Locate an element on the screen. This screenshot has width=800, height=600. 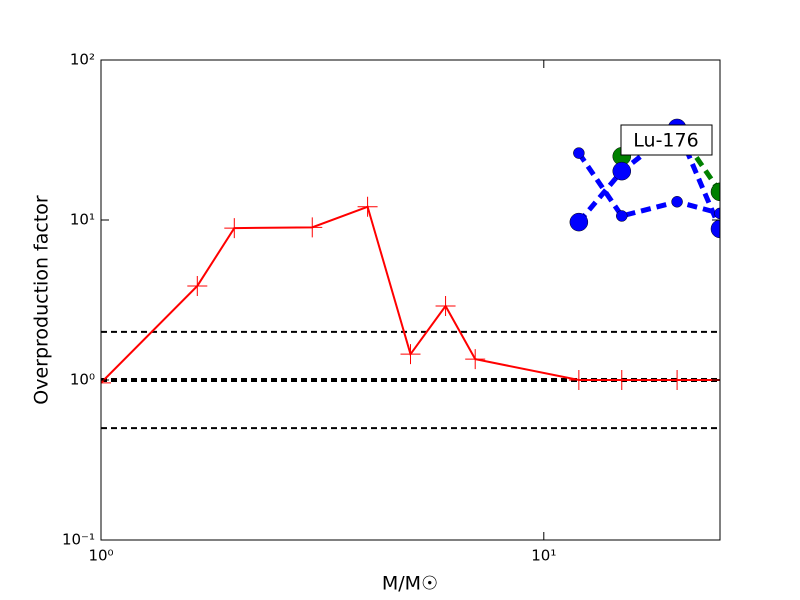
annotation-box is located at coordinates (666, 140).